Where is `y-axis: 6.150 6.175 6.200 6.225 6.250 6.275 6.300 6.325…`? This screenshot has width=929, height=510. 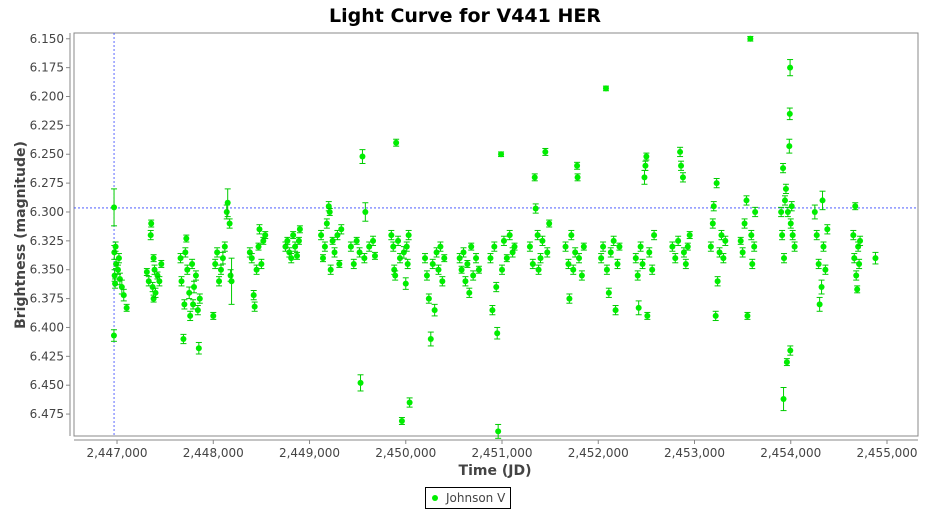 y-axis: 6.150 6.175 6.200 6.225 6.250 6.275 6.300 6.325… is located at coordinates (50, 234).